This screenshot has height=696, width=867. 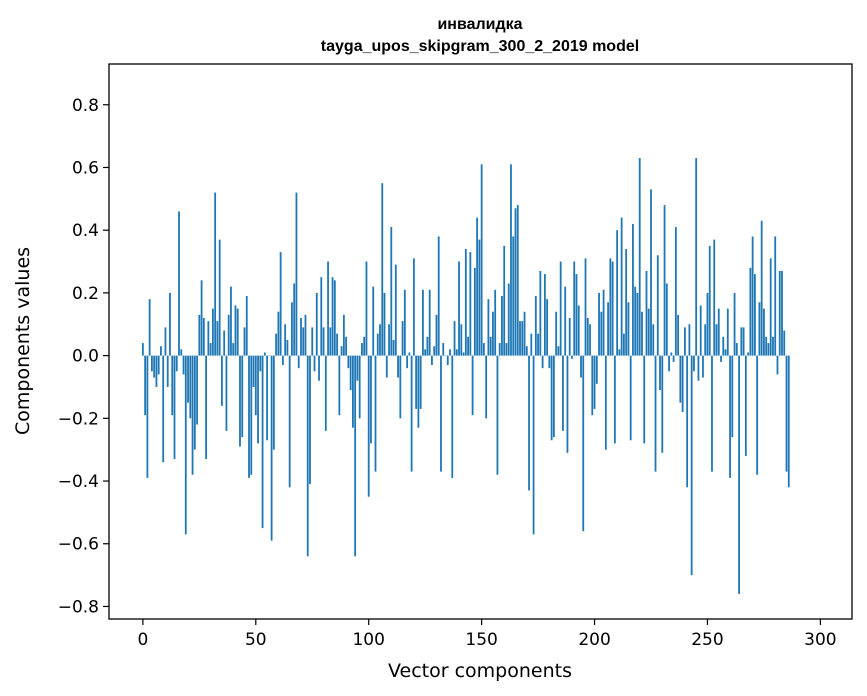 I want to click on y-tick-label: −0.4, so click(x=78, y=482).